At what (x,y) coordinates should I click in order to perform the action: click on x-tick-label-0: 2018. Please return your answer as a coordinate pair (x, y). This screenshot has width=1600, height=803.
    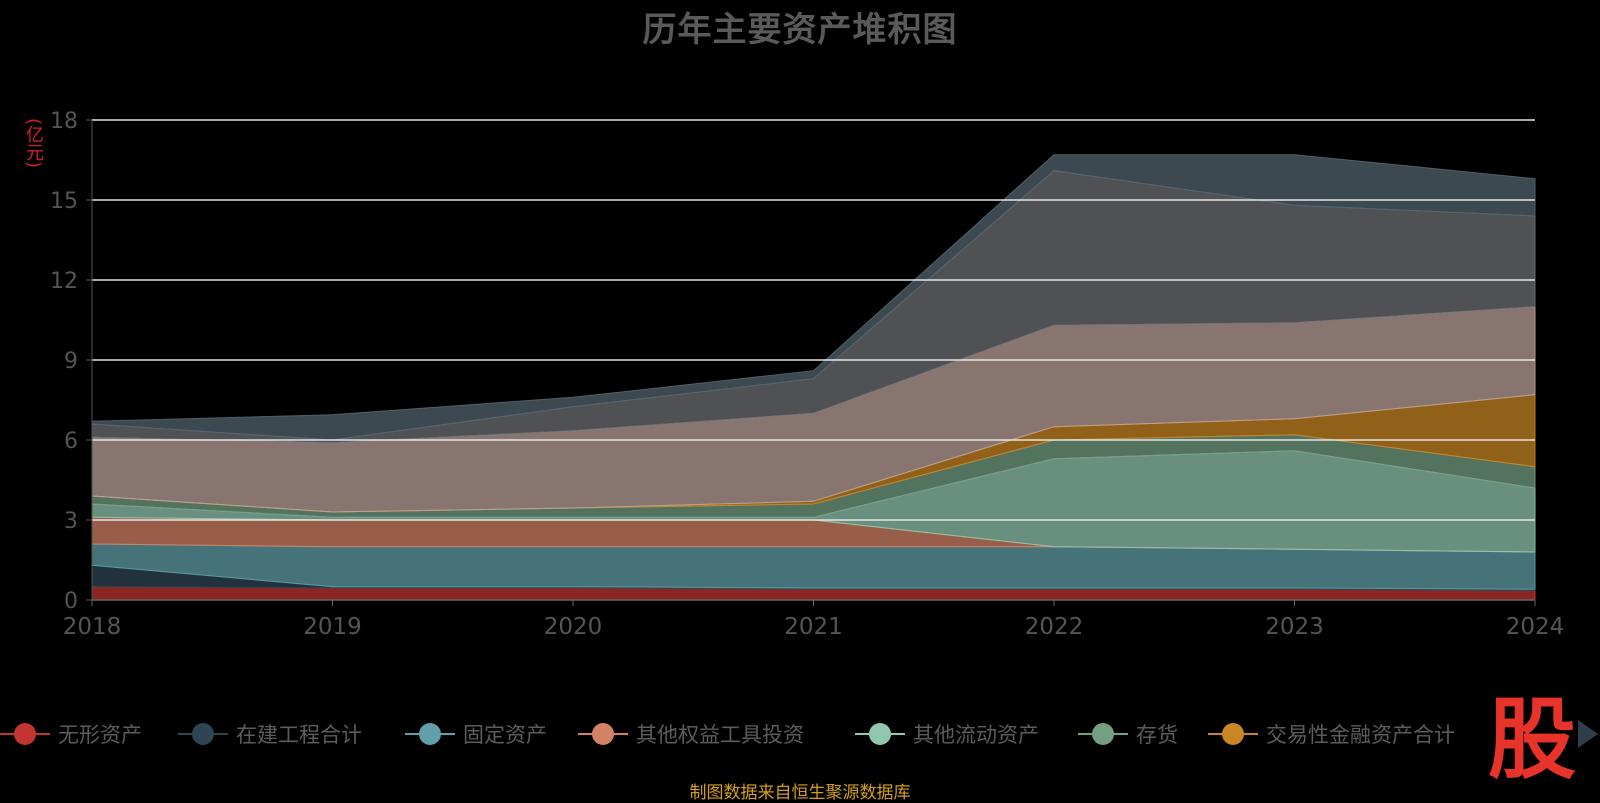
    Looking at the image, I should click on (92, 627).